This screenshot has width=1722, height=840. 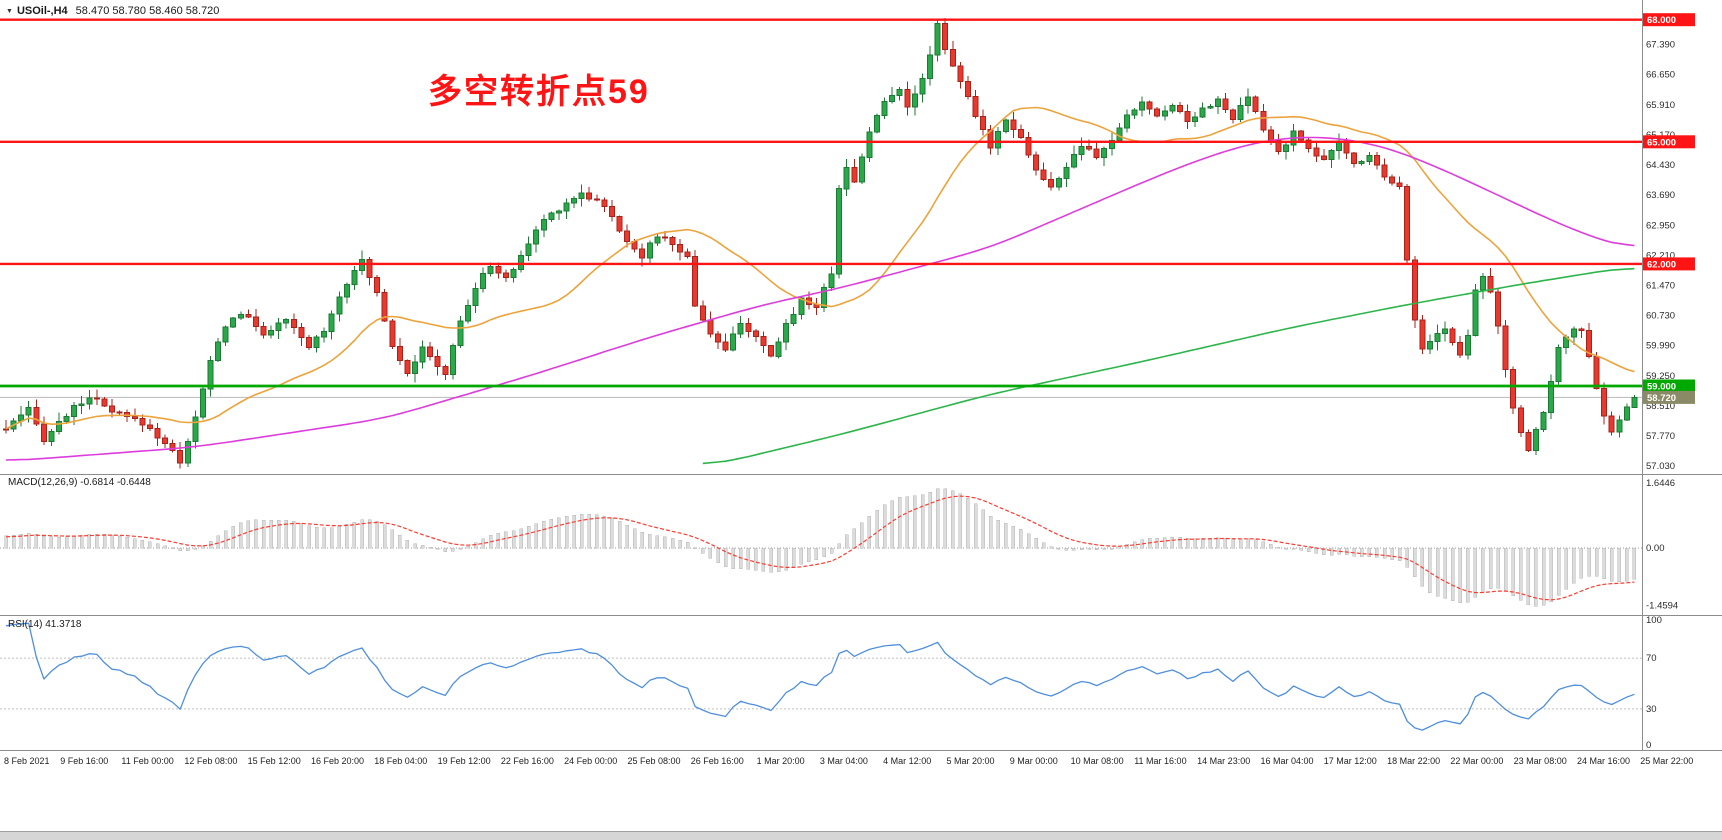 I want to click on time-axis-label: 18 Mar 22:00, so click(x=1413, y=761).